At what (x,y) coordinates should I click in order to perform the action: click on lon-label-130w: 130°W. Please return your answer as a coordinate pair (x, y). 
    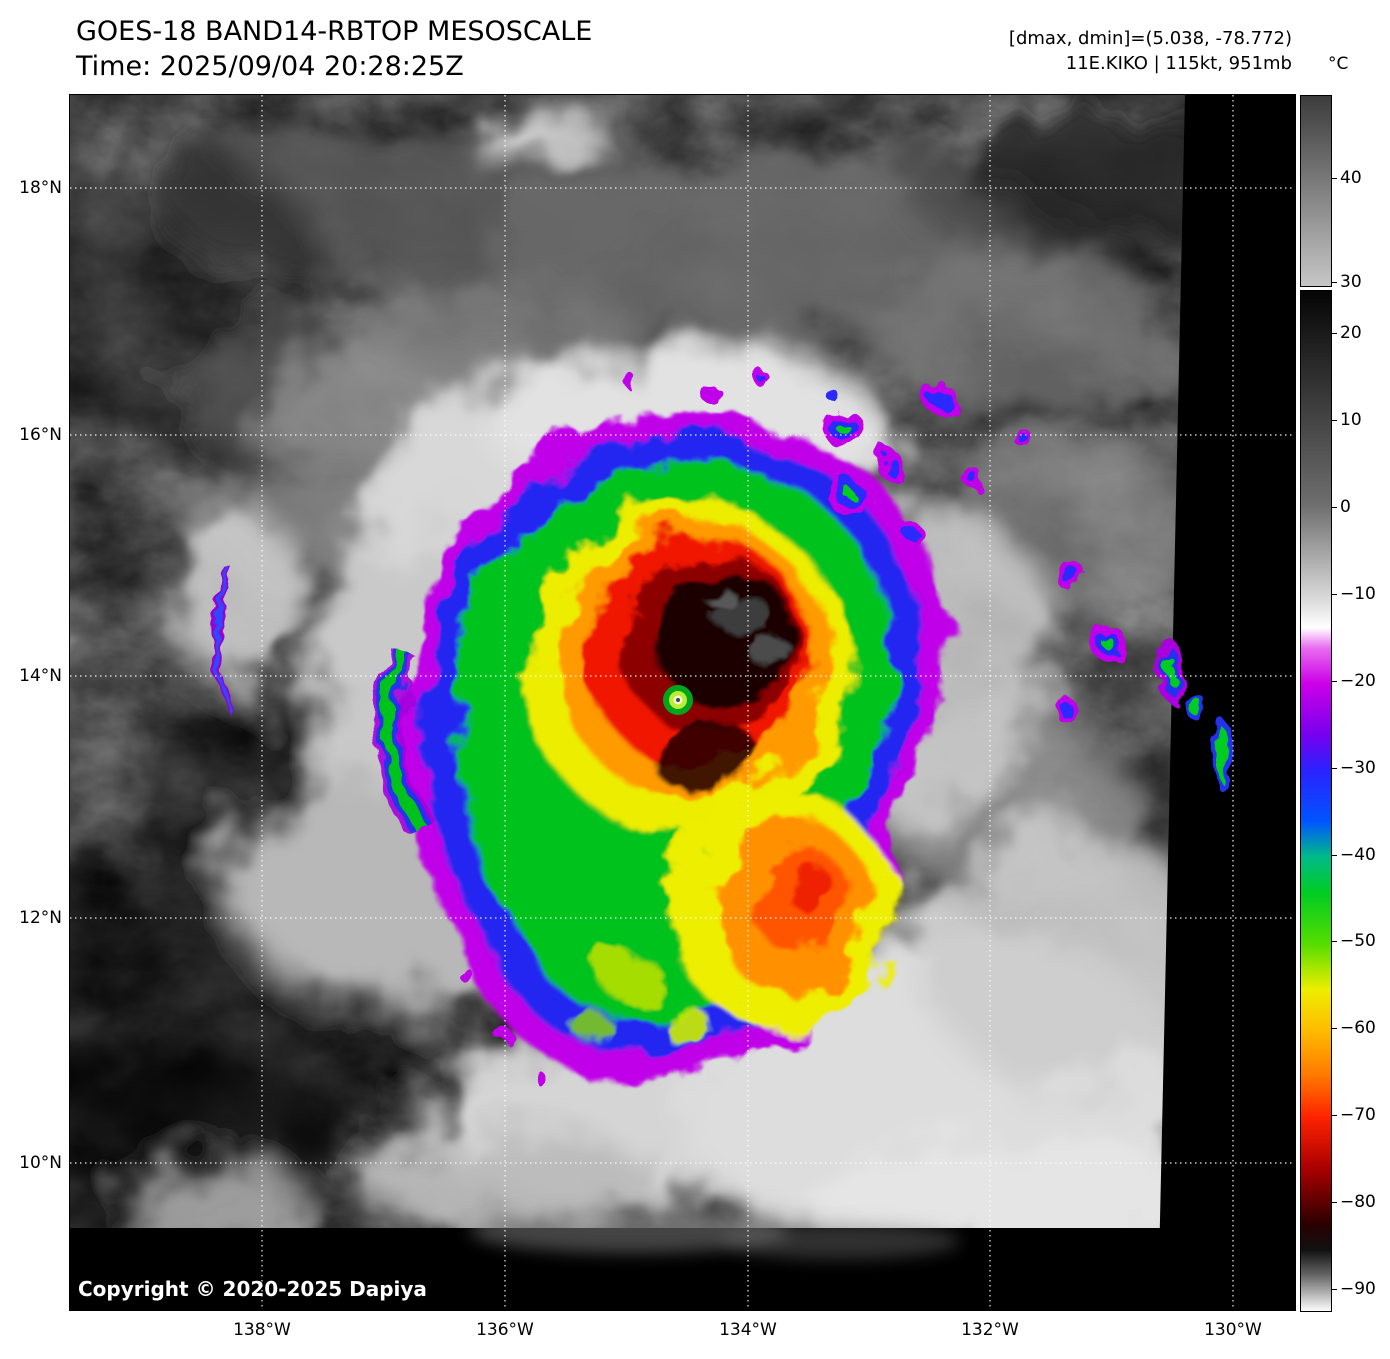
    Looking at the image, I should click on (1233, 1330).